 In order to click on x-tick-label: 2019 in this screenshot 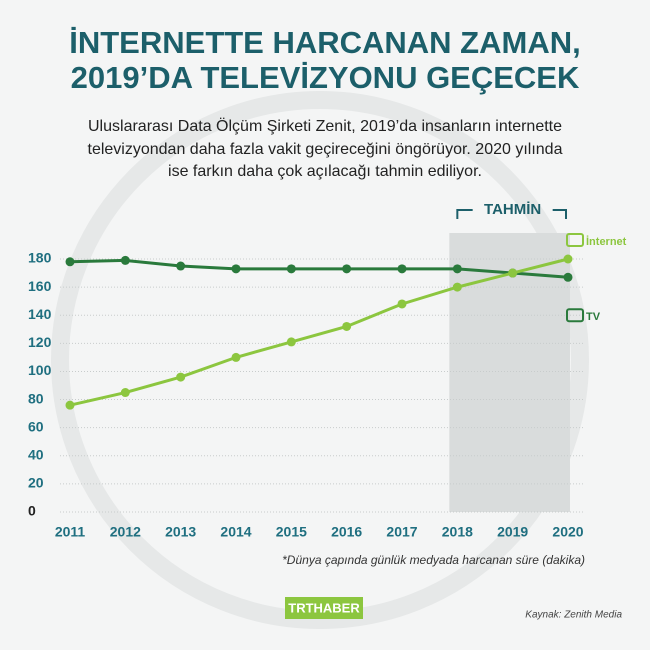, I will do `click(512, 532)`.